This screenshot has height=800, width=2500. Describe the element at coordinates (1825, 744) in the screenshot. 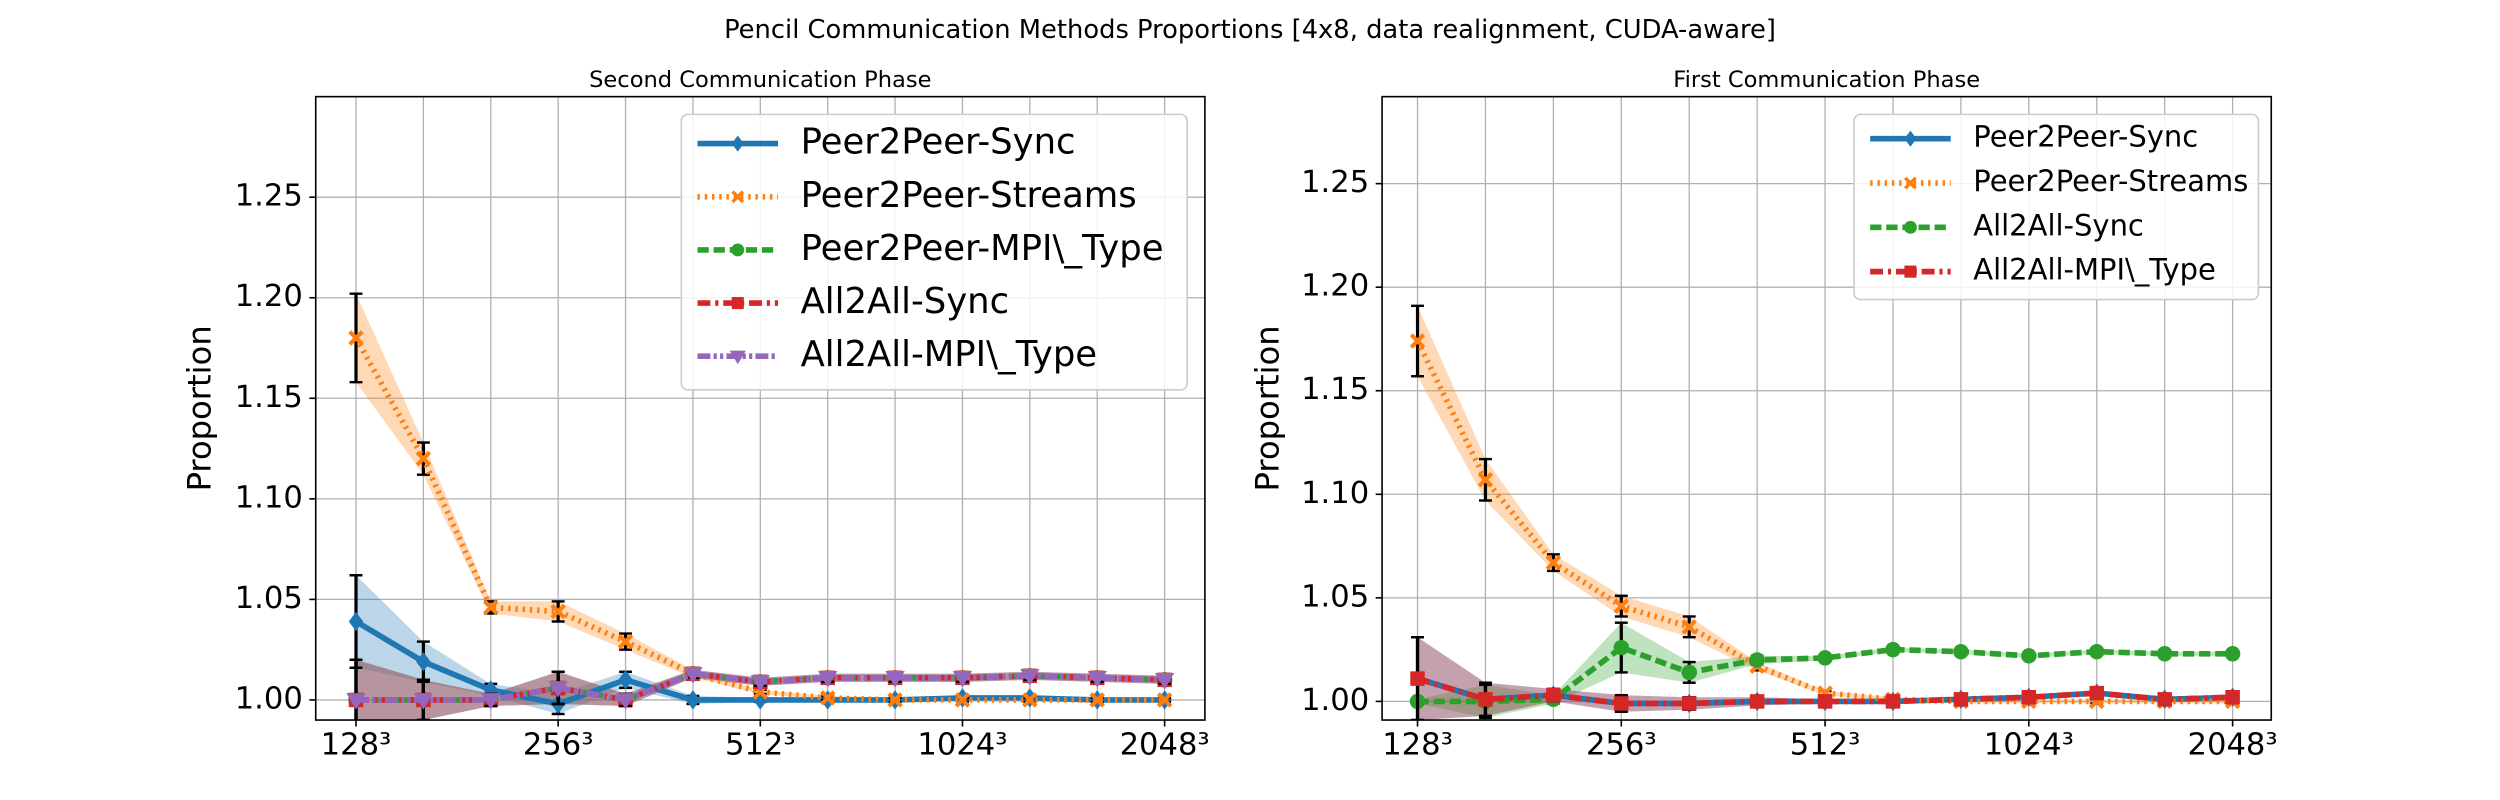

I see `x-tick-label: 512³` at that location.